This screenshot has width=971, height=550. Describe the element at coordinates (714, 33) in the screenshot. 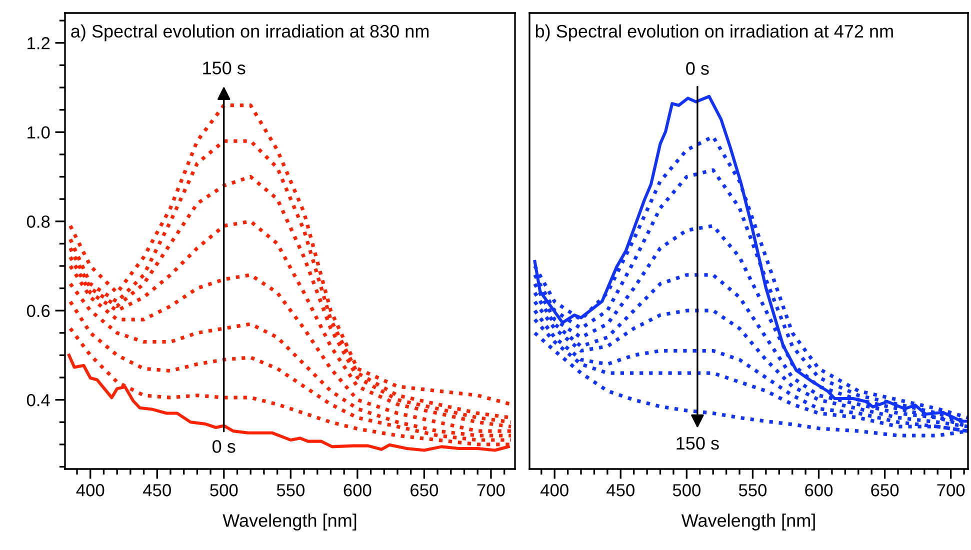

I see `text: b) Spectral evolution on irradiation at 472 nm` at that location.